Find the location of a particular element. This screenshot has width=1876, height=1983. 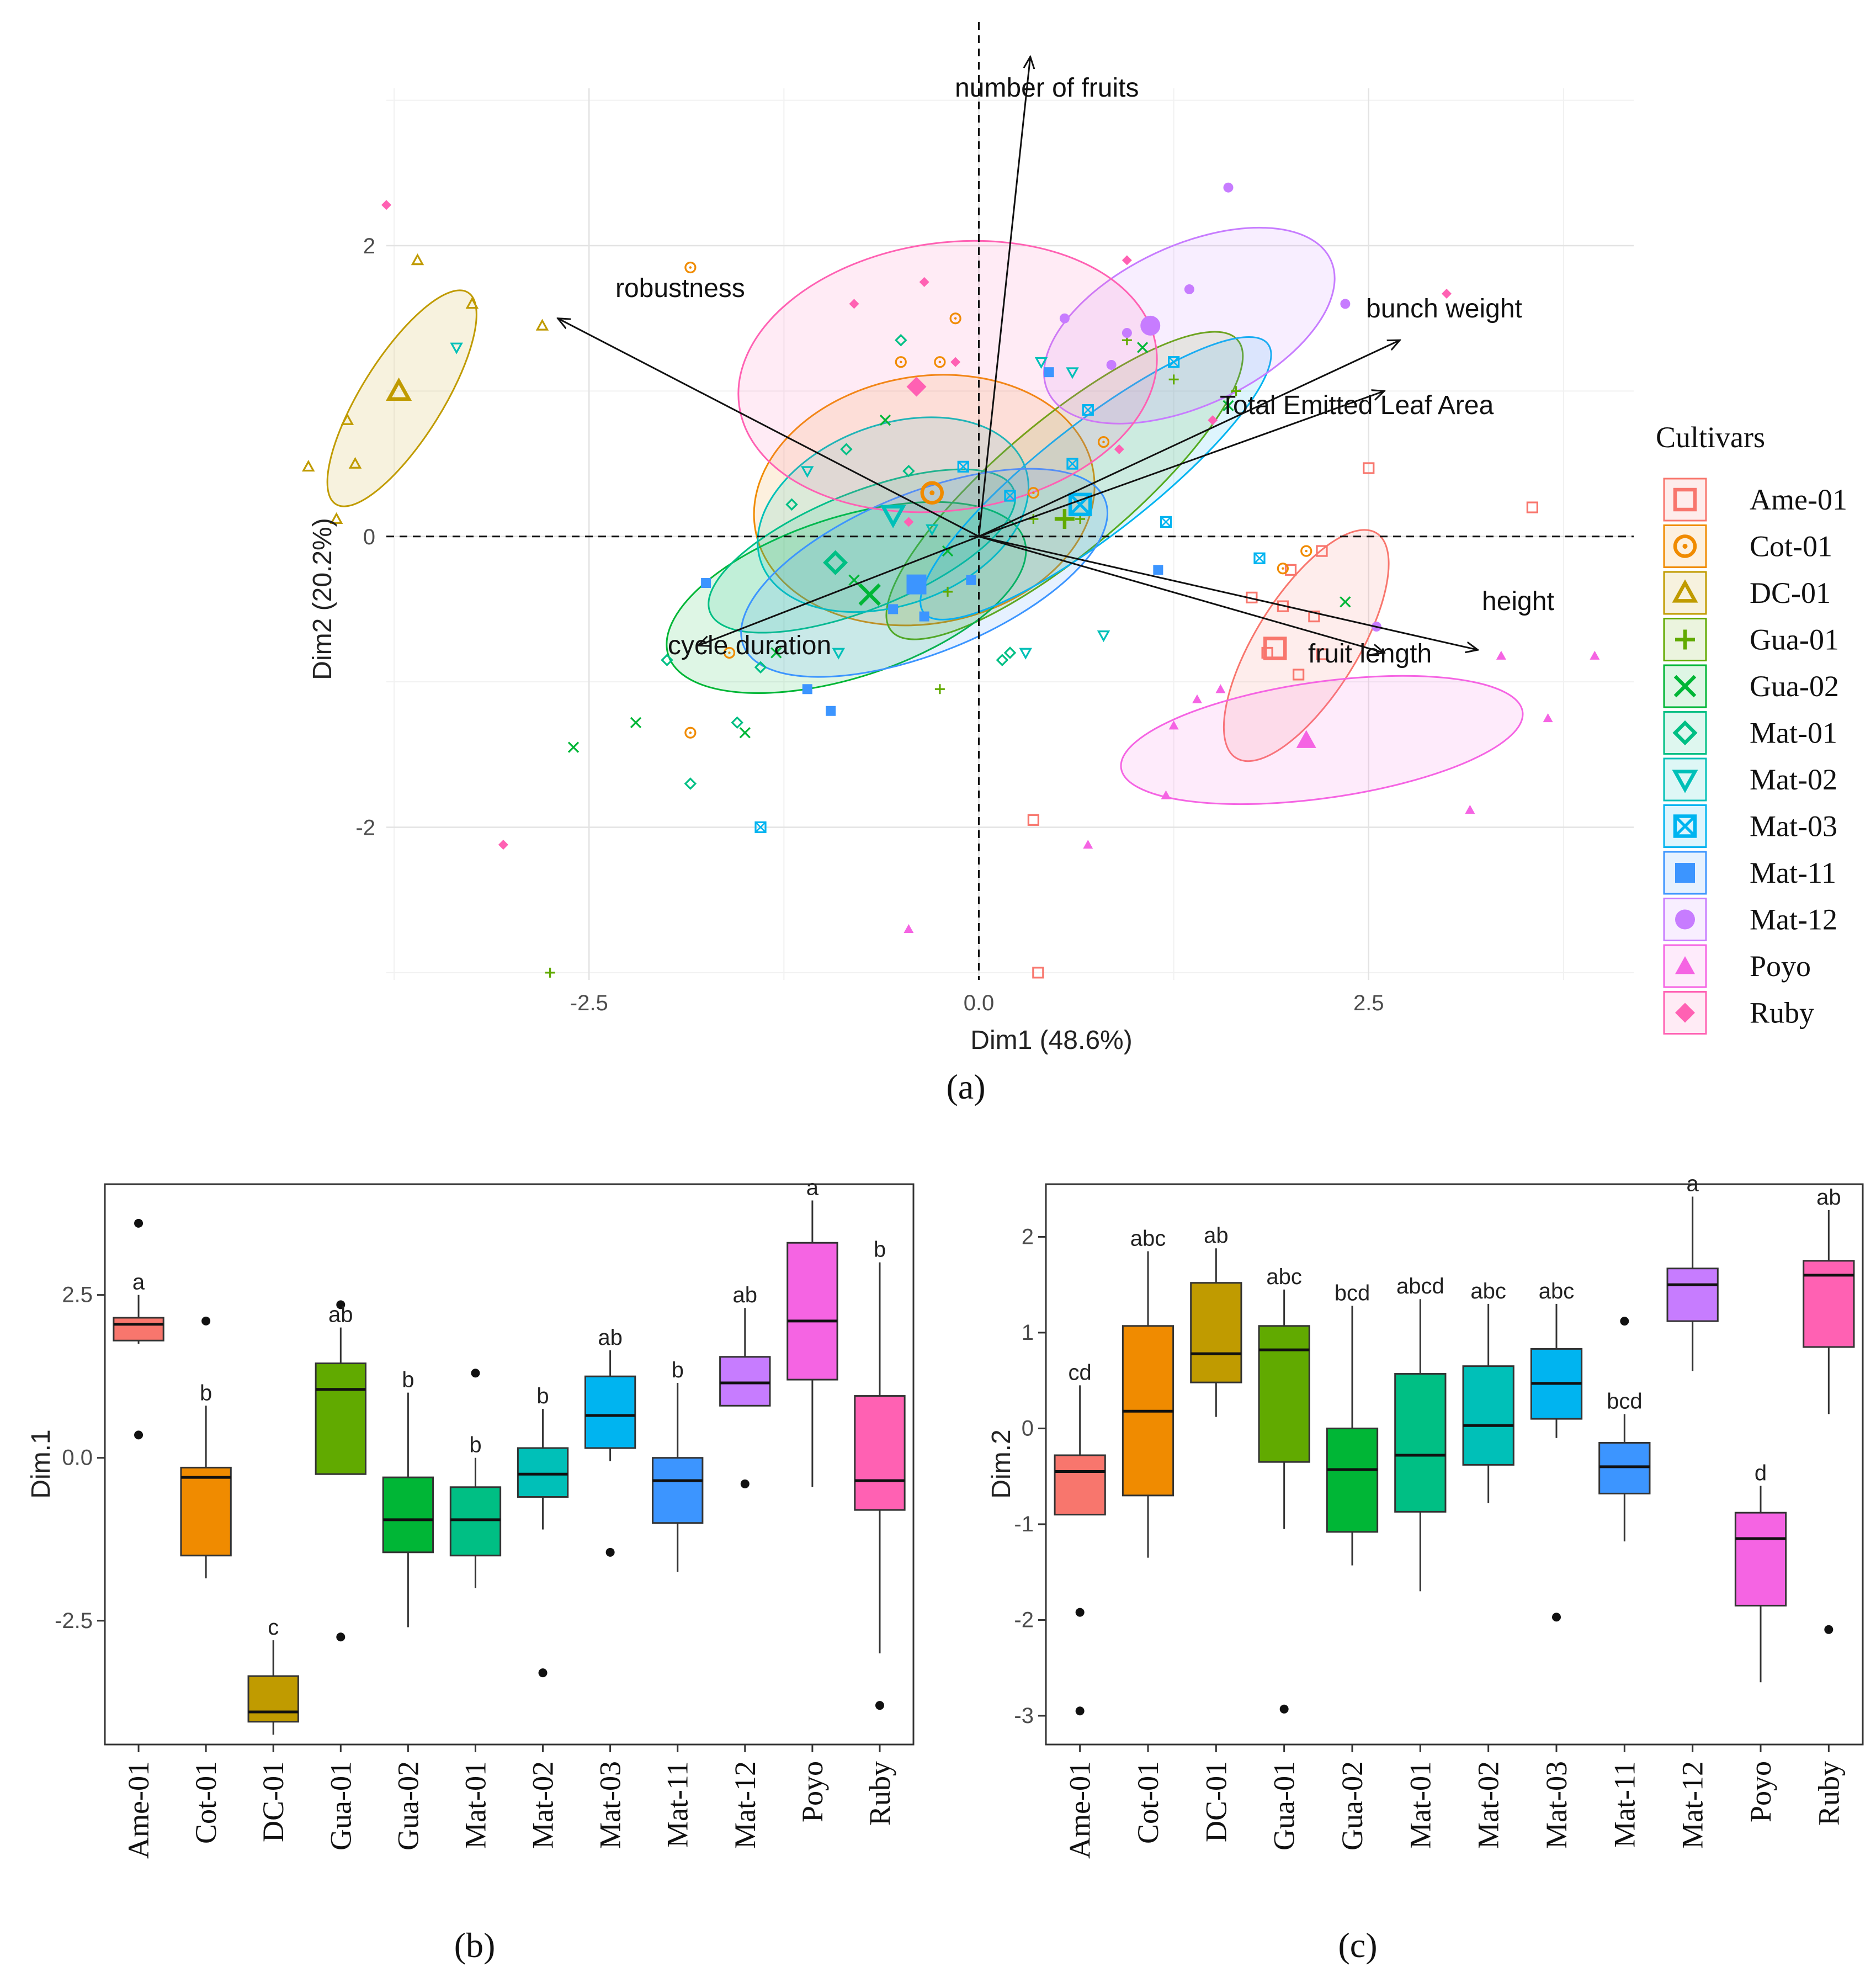

boxplot-dim1-y-axis-label: Dim.1 is located at coordinates (41, 1463).